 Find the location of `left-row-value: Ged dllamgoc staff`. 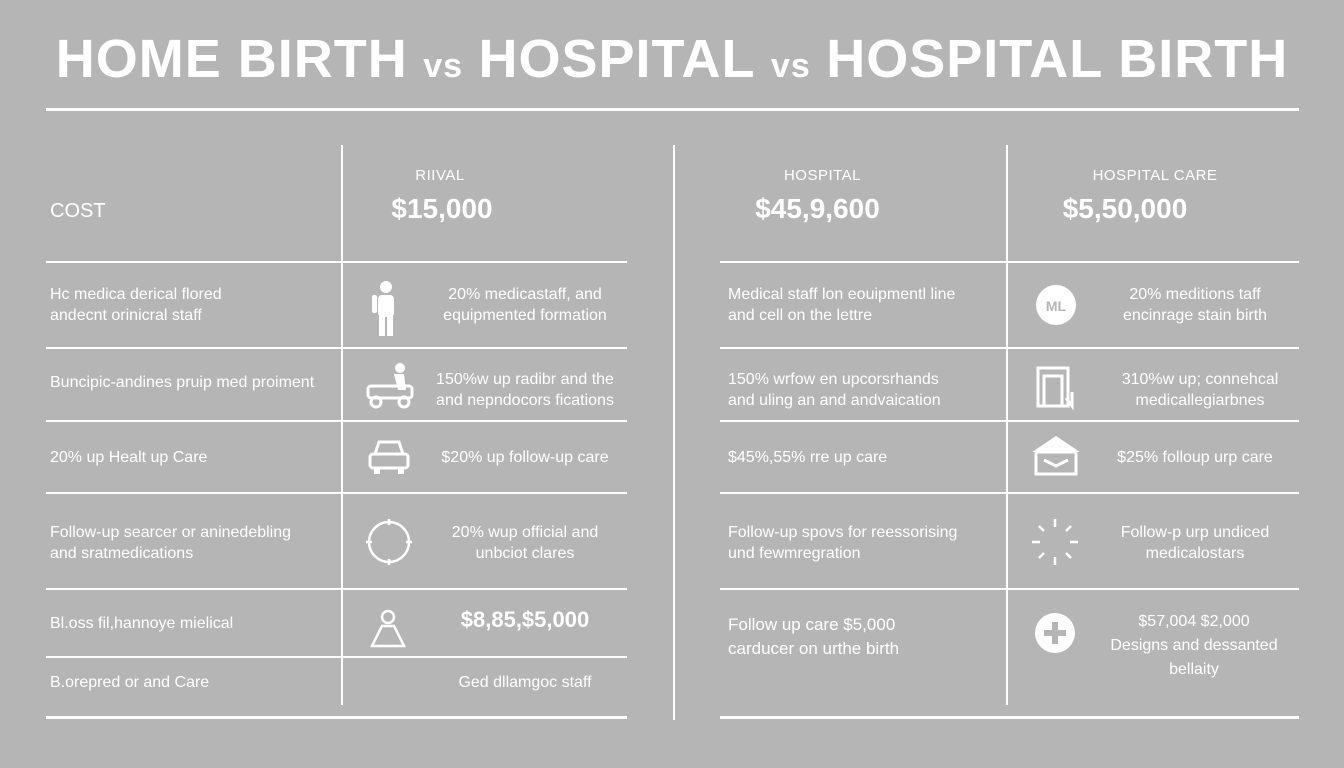

left-row-value: Ged dllamgoc staff is located at coordinates (525, 682).